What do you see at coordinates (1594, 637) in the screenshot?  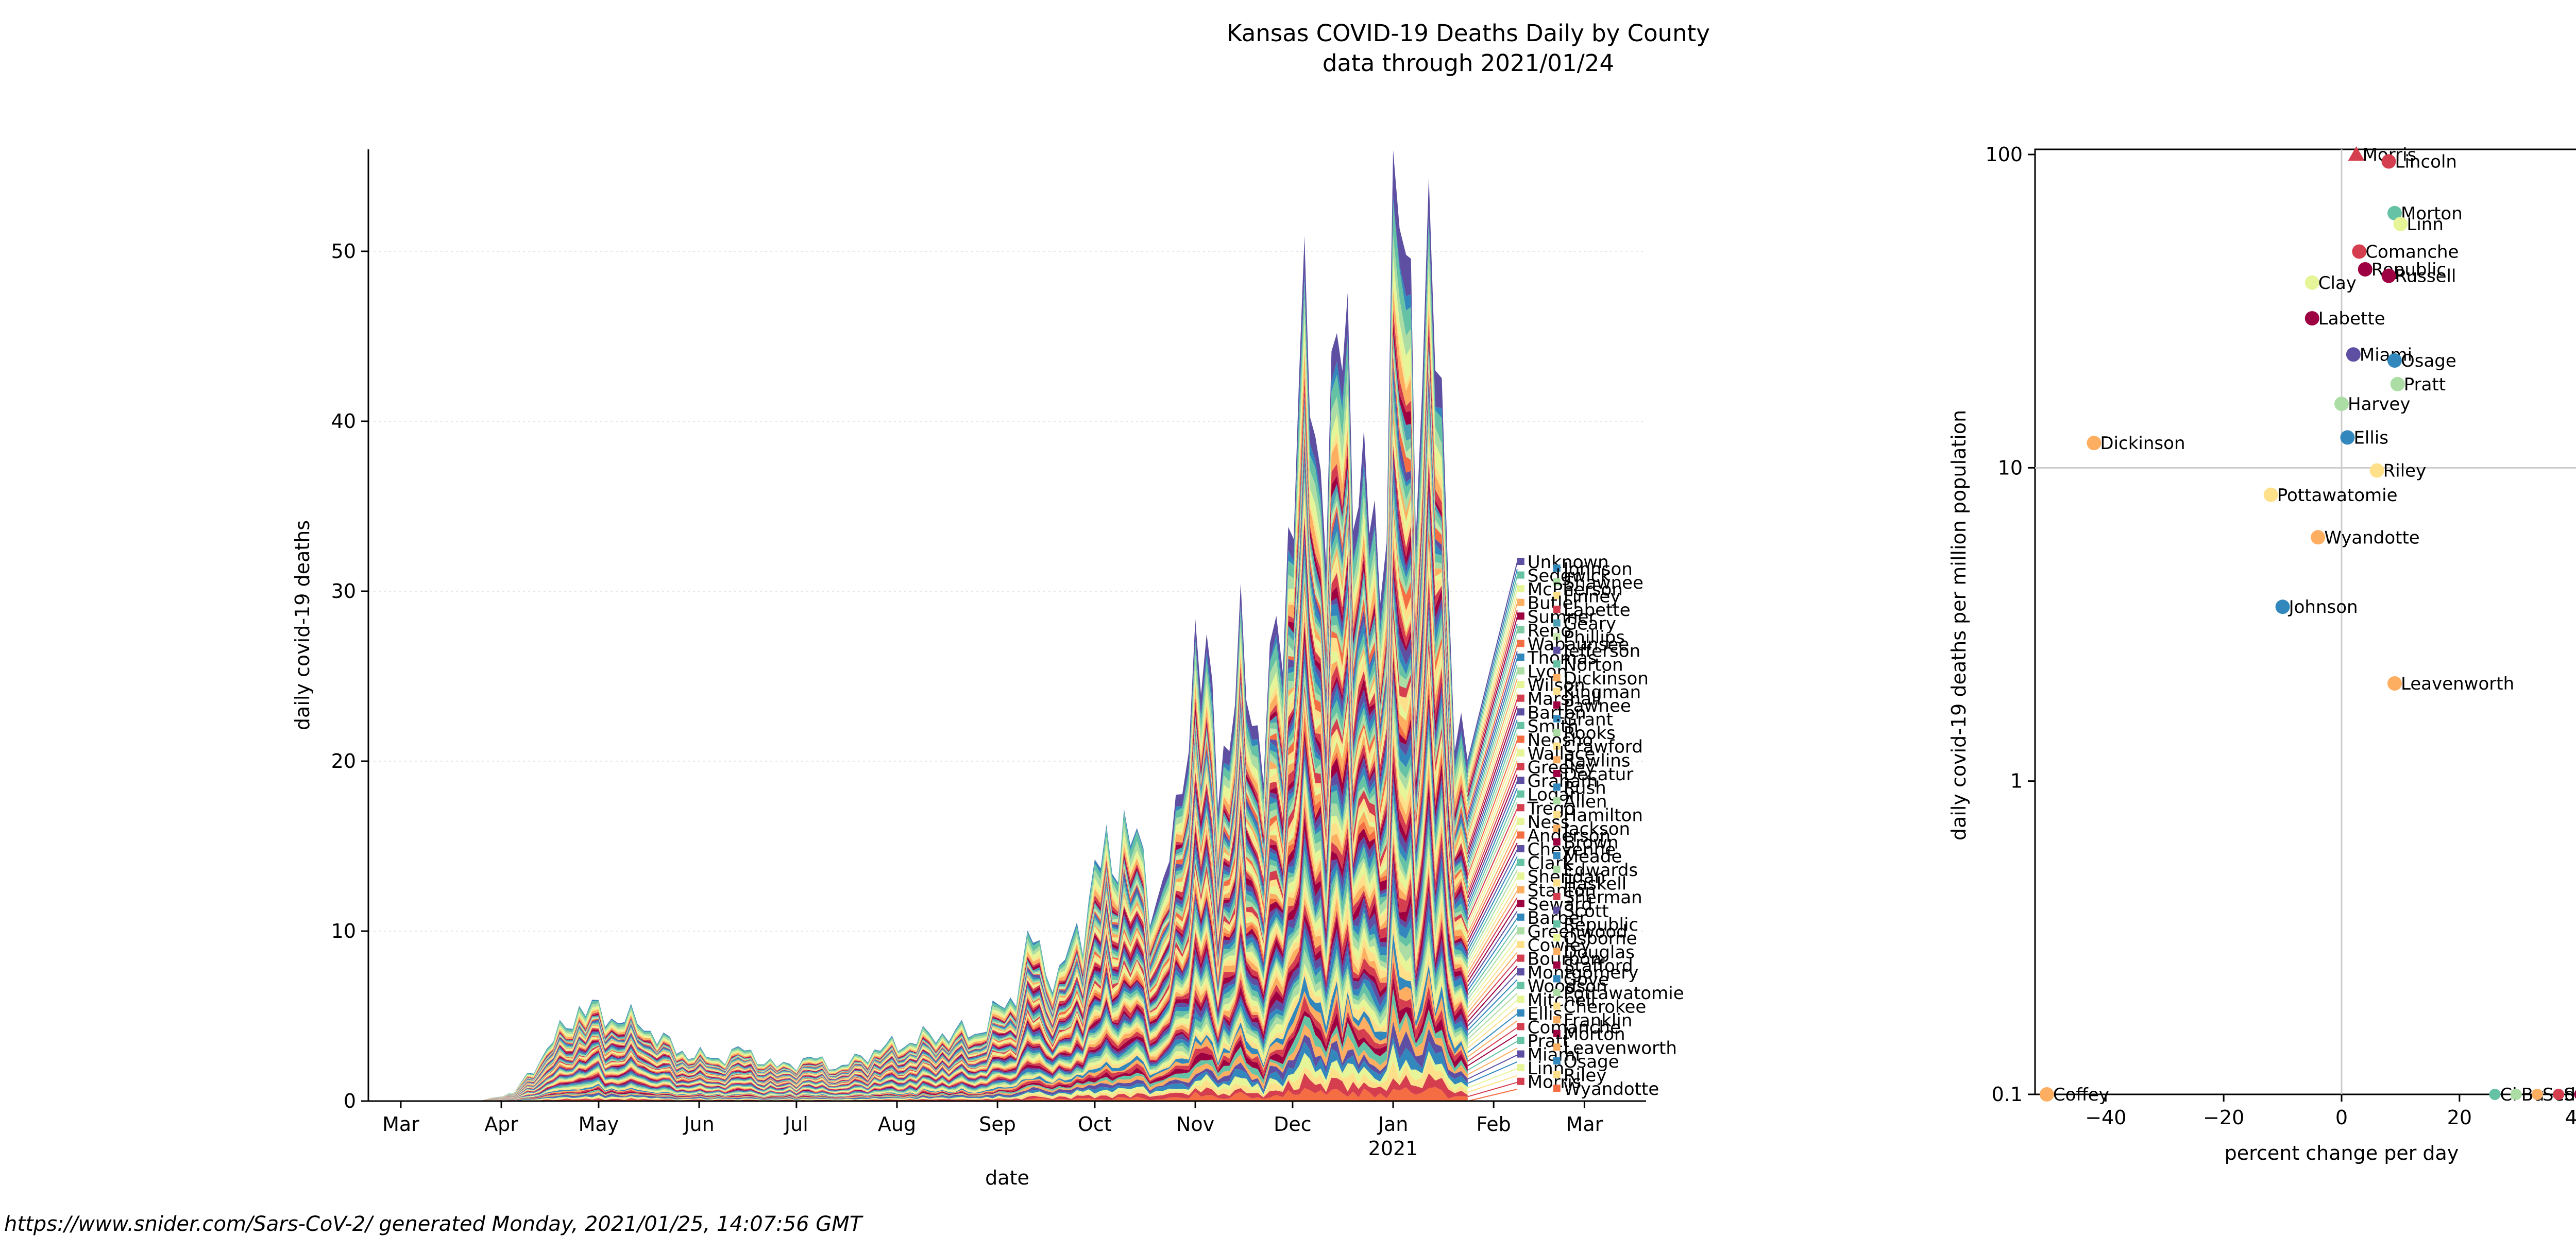 I see `county-label: Phillips` at bounding box center [1594, 637].